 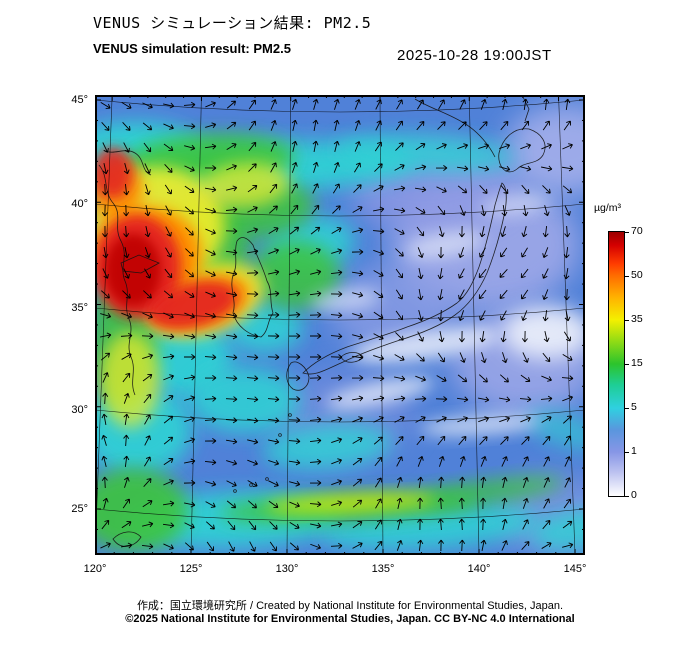 What do you see at coordinates (73, 324) in the screenshot?
I see `latitude-axis: 45° 40° 35° 30° 25°` at bounding box center [73, 324].